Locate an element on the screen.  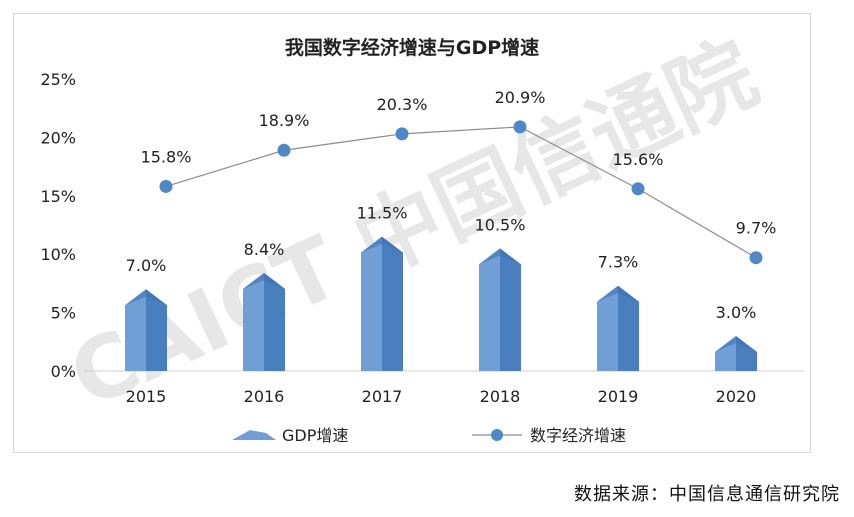
legend: GDP增速 数字经济增速 is located at coordinates (429, 435).